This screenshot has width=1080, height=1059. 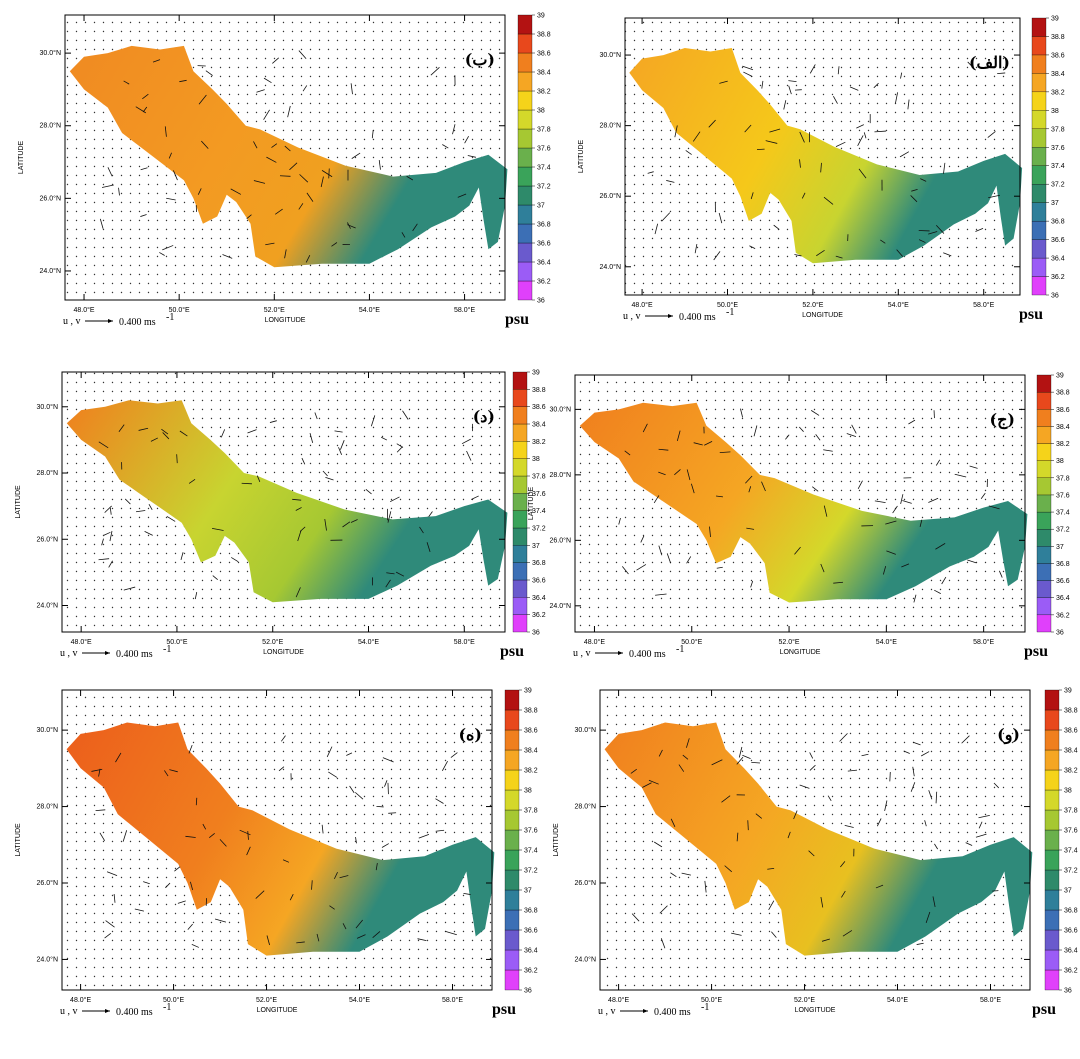 What do you see at coordinates (536, 633) in the screenshot?
I see `colorbar-tick-label: 36` at bounding box center [536, 633].